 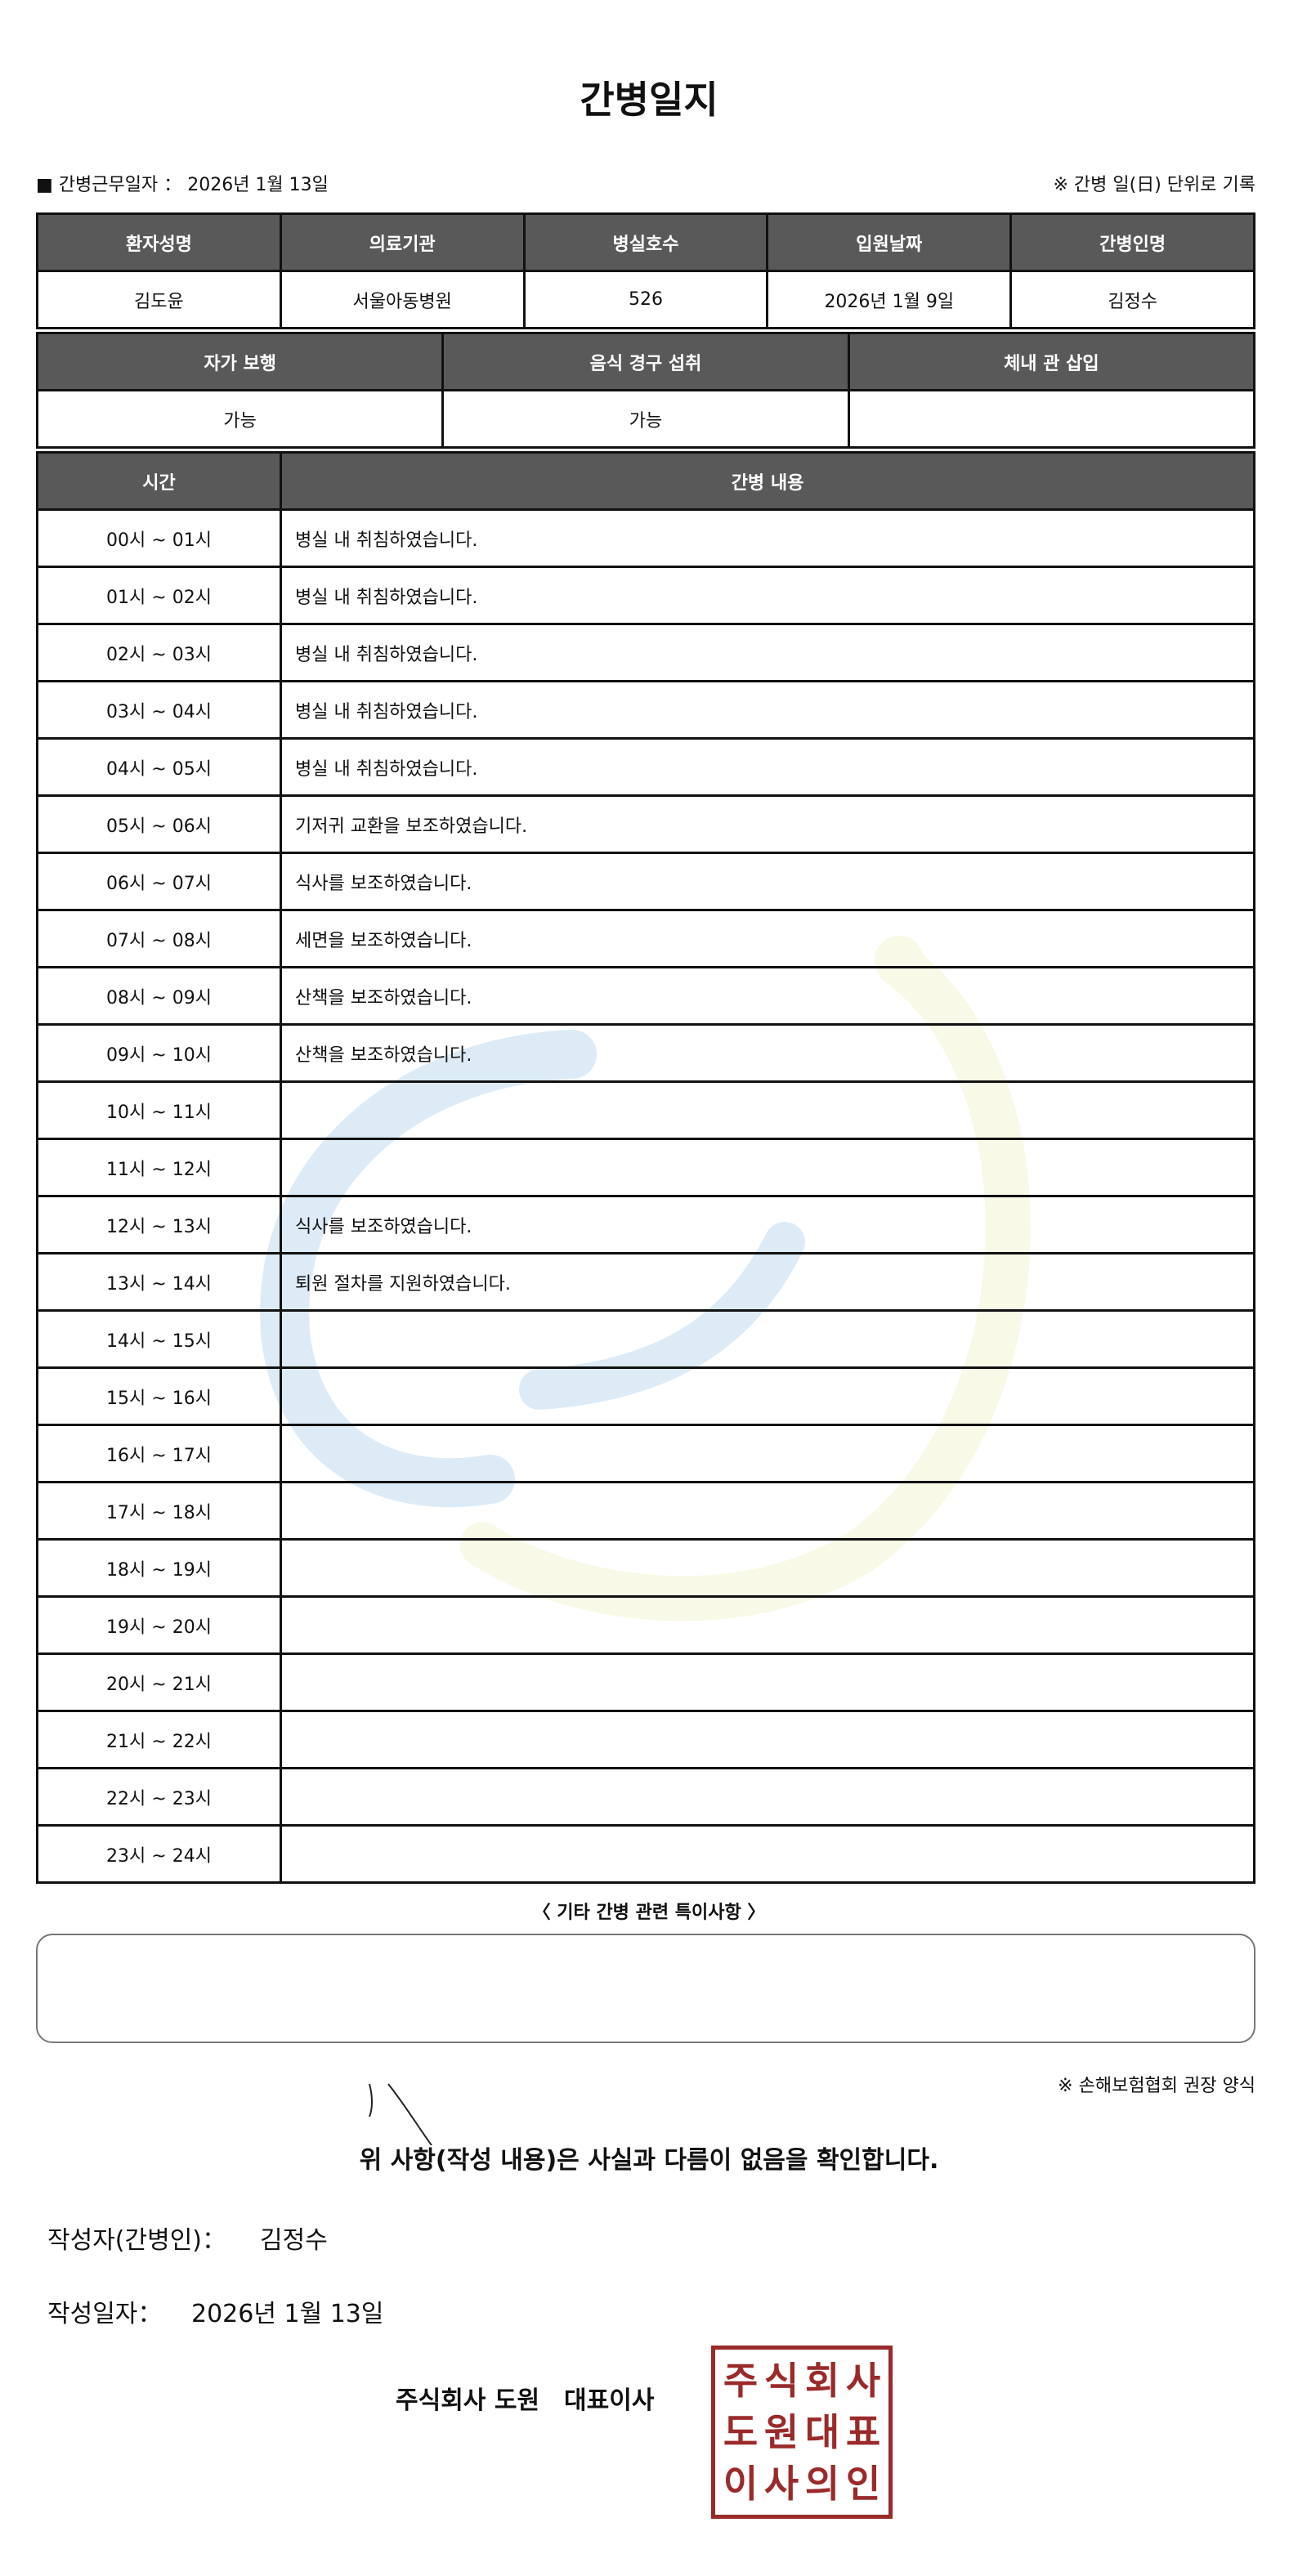 What do you see at coordinates (159, 1282) in the screenshot?
I see `time-cell: 13시 ~ 14시` at bounding box center [159, 1282].